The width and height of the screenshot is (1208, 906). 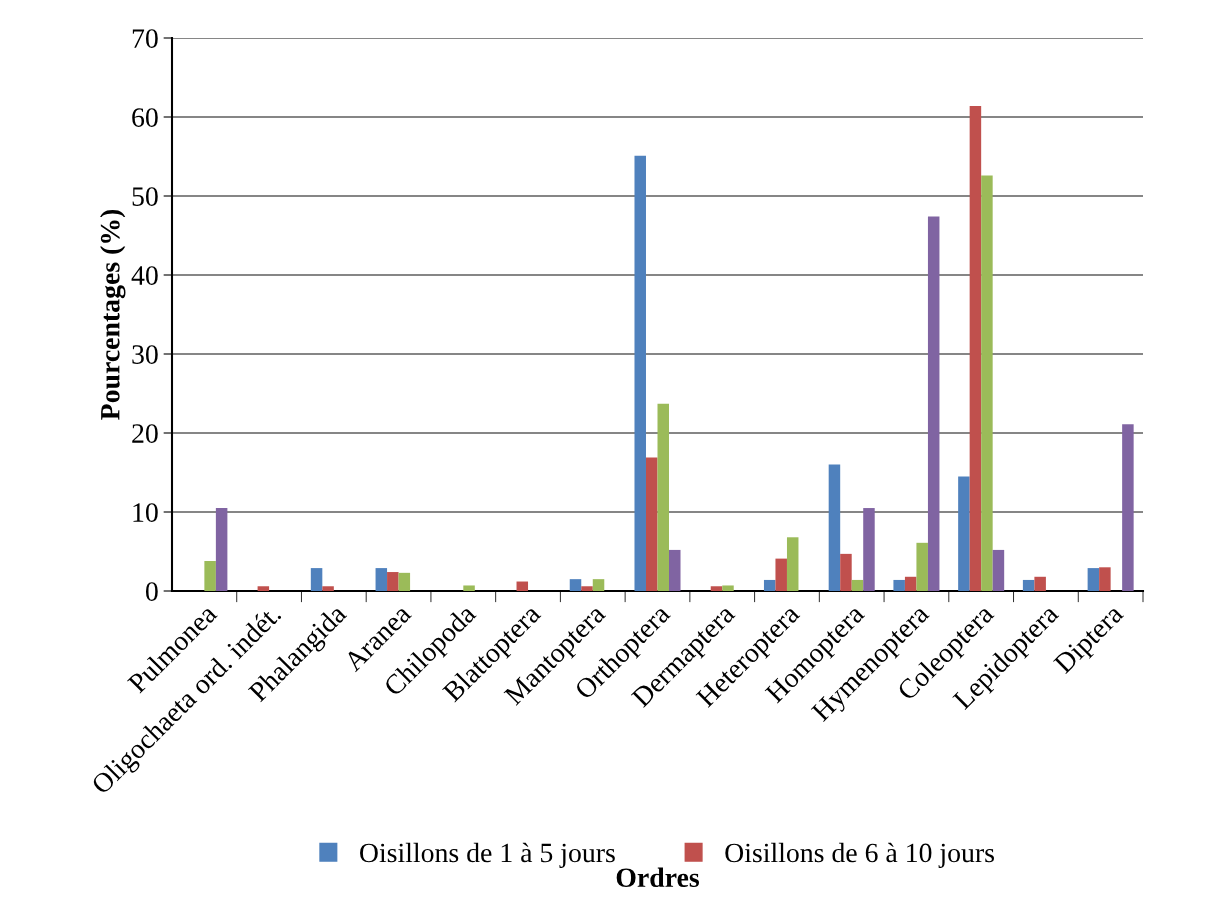 What do you see at coordinates (145, 196) in the screenshot?
I see `y-tick-label: 50` at bounding box center [145, 196].